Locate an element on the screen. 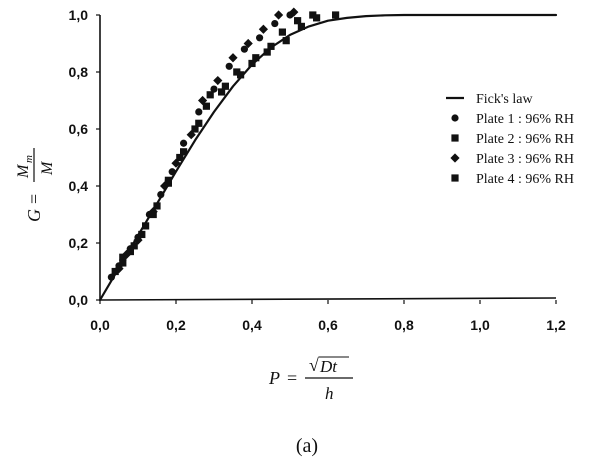 The width and height of the screenshot is (600, 465). y-label-denominator: M is located at coordinates (47, 168).